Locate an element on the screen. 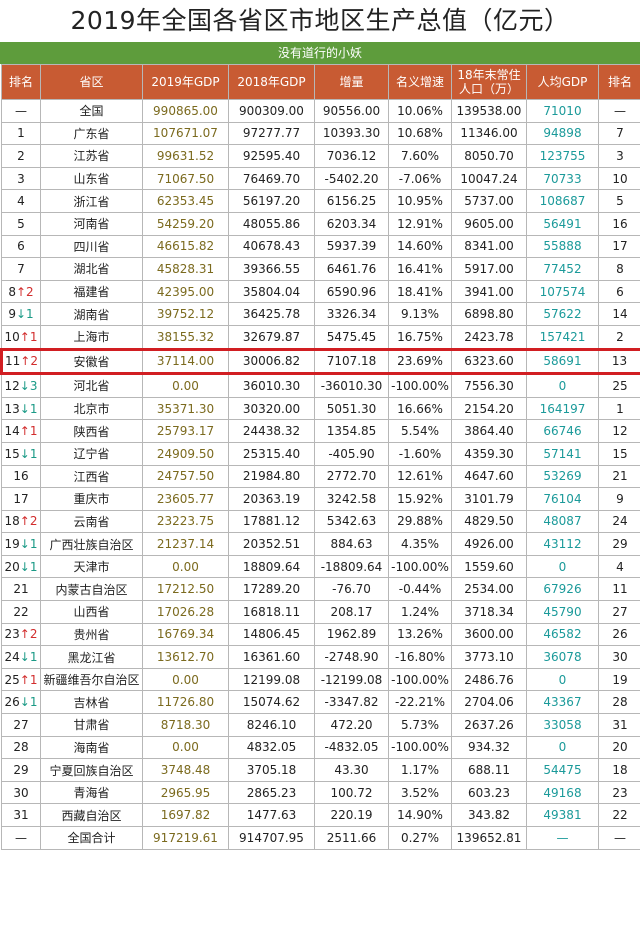 The height and width of the screenshot is (951, 640). increment-cell: 10393.30 is located at coordinates (351, 133).